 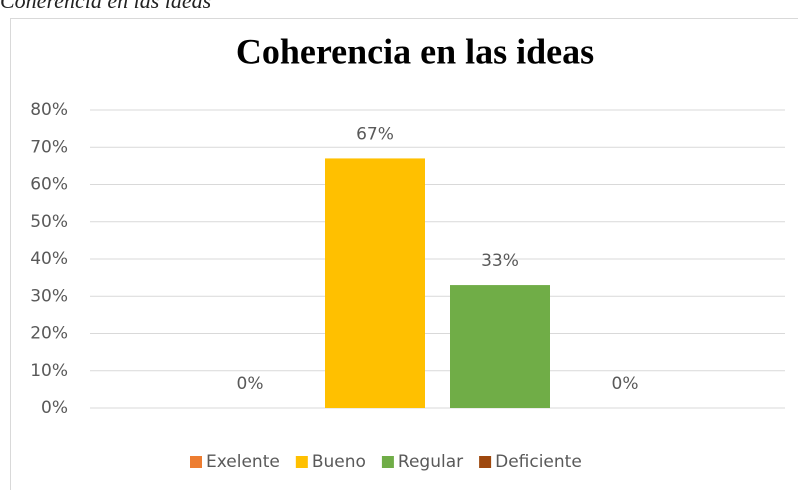 What do you see at coordinates (49, 222) in the screenshot?
I see `y-tick-label: 50%` at bounding box center [49, 222].